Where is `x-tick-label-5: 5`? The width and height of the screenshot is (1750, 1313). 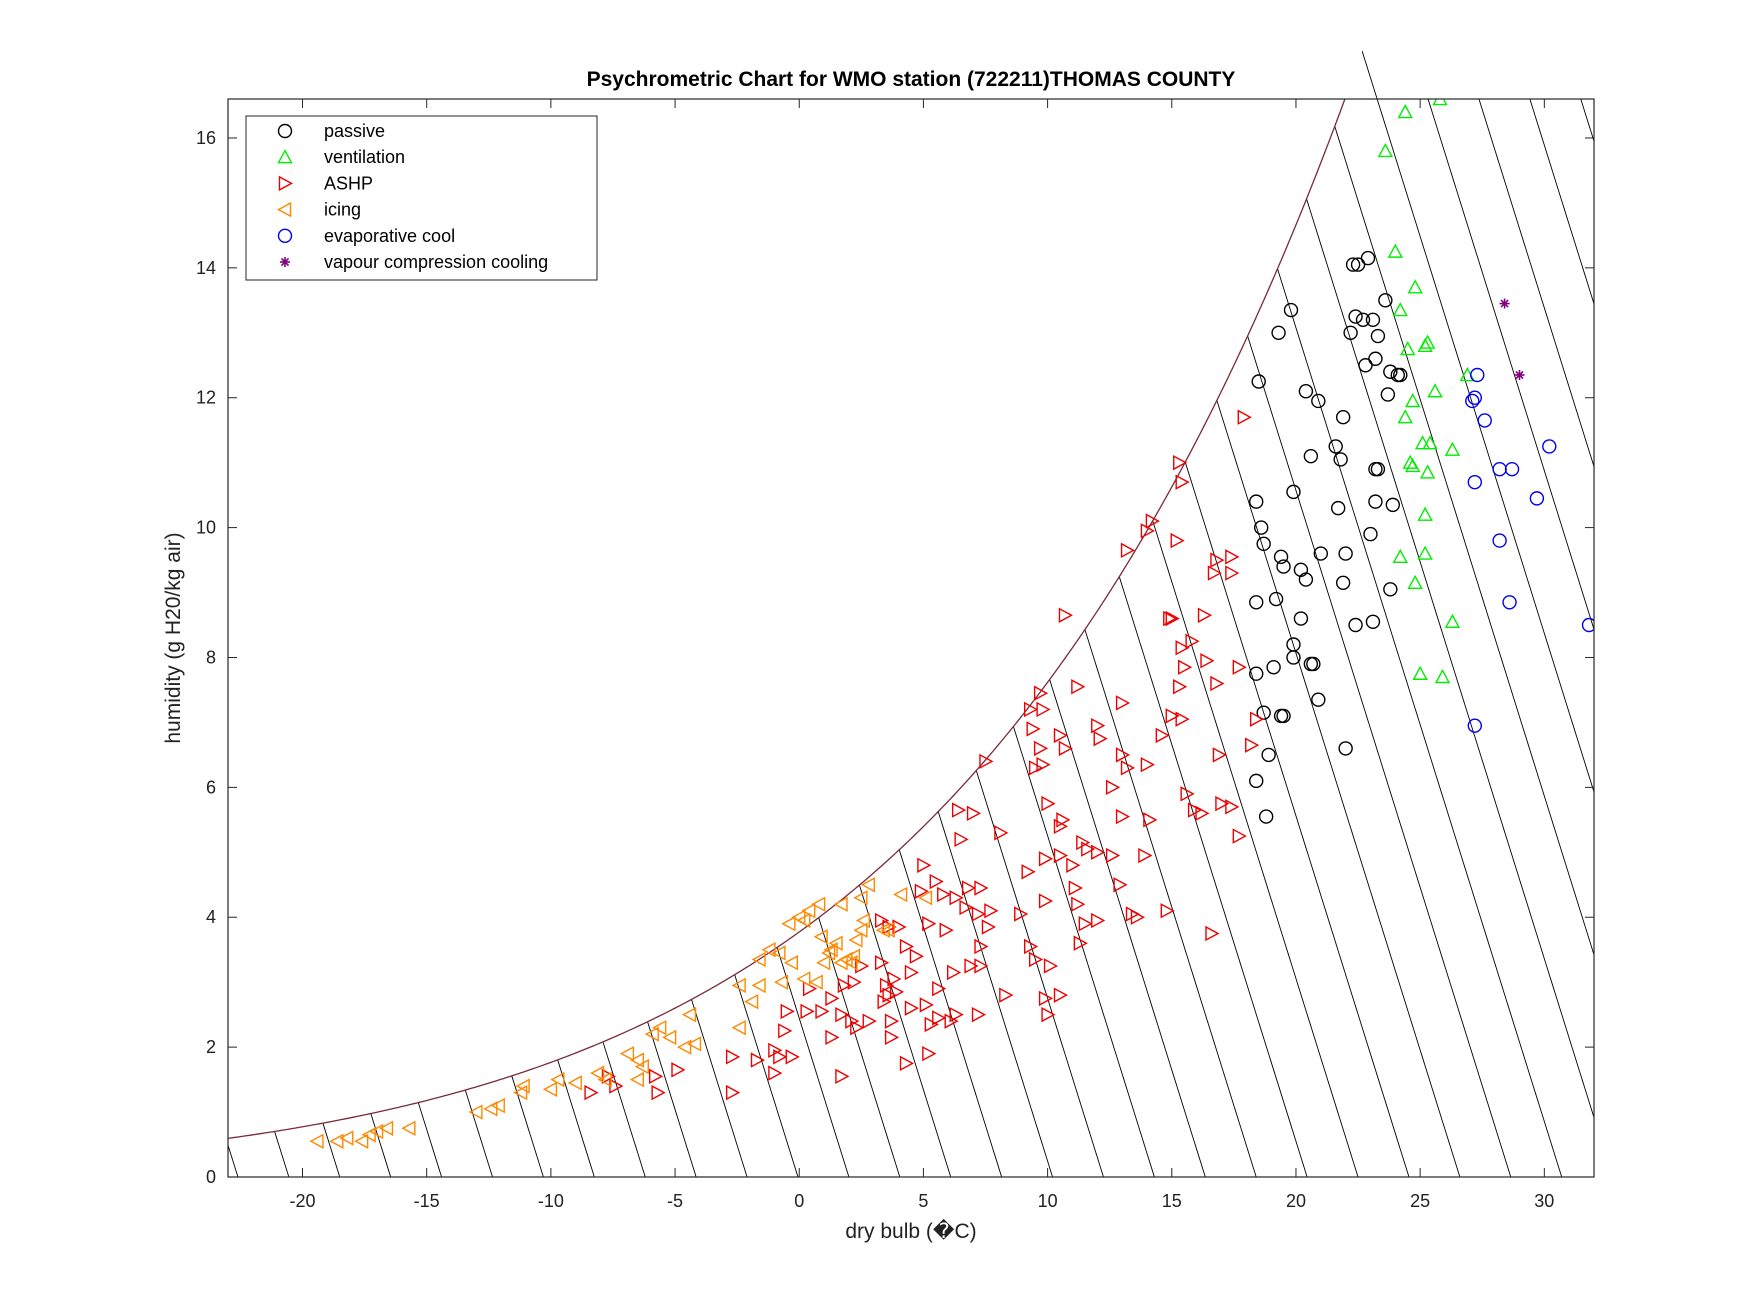 x-tick-label-5: 5 is located at coordinates (923, 1201).